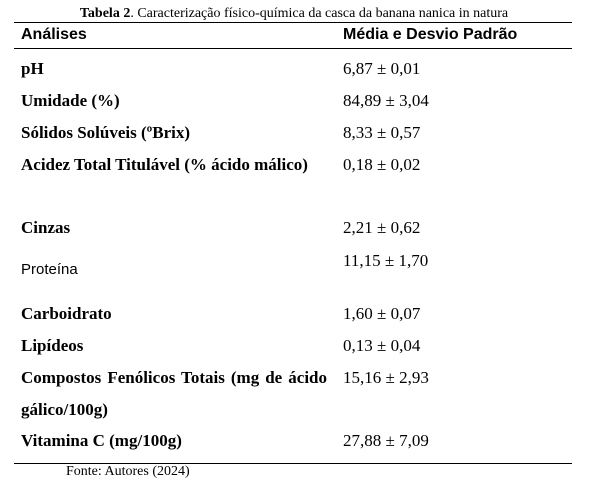 The image size is (597, 491). Describe the element at coordinates (386, 377) in the screenshot. I see `row-value-compostos-fenolicos: 15,16 ± 2,93` at that location.